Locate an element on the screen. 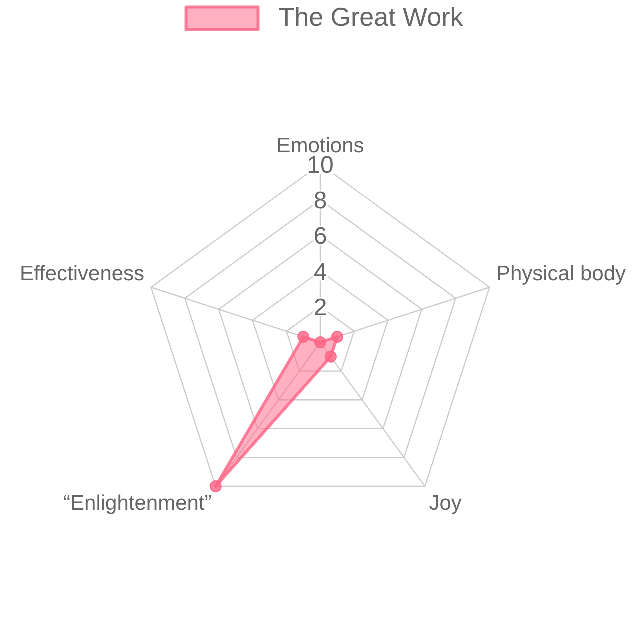 The height and width of the screenshot is (621, 640). spoke-label: Joy is located at coordinates (445, 504).